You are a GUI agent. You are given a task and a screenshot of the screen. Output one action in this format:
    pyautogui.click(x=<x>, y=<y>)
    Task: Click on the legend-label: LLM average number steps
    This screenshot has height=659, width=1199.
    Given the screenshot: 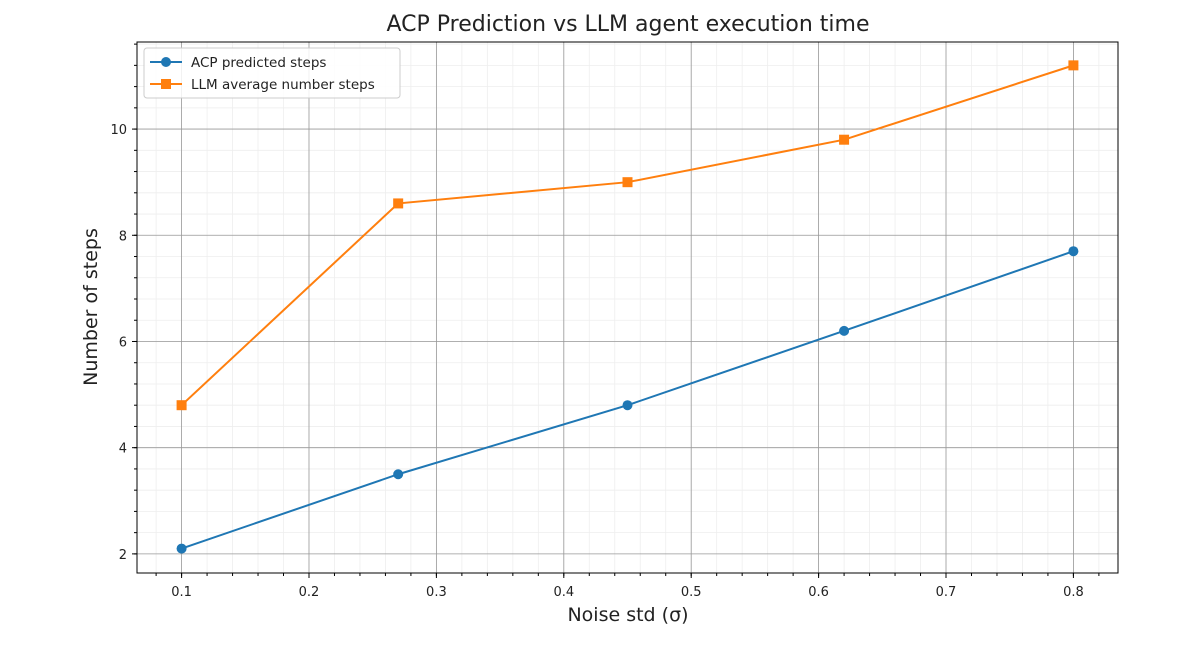 What is the action you would take?
    pyautogui.click(x=283, y=85)
    